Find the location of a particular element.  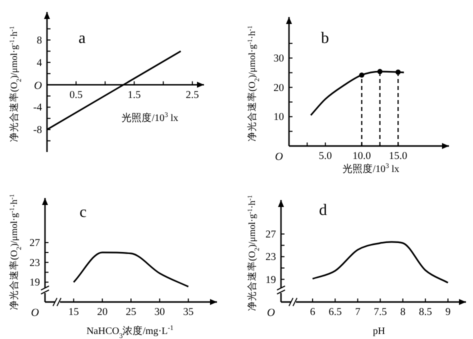

x-tick-label: 7.5 is located at coordinates (380, 312).